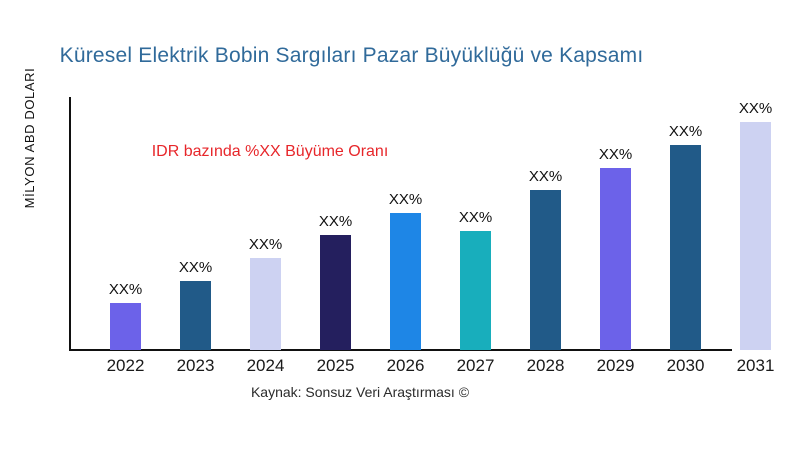 The image size is (800, 450). I want to click on bar-value-label-2025: XX%, so click(335, 221).